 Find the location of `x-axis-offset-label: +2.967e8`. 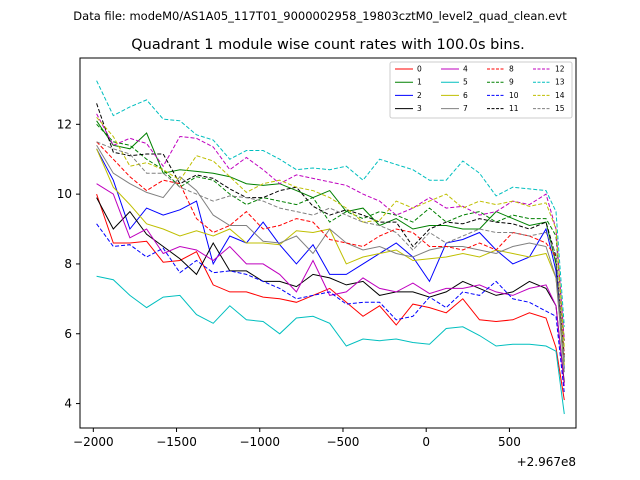

x-axis-offset-label: +2.967e8 is located at coordinates (546, 462).